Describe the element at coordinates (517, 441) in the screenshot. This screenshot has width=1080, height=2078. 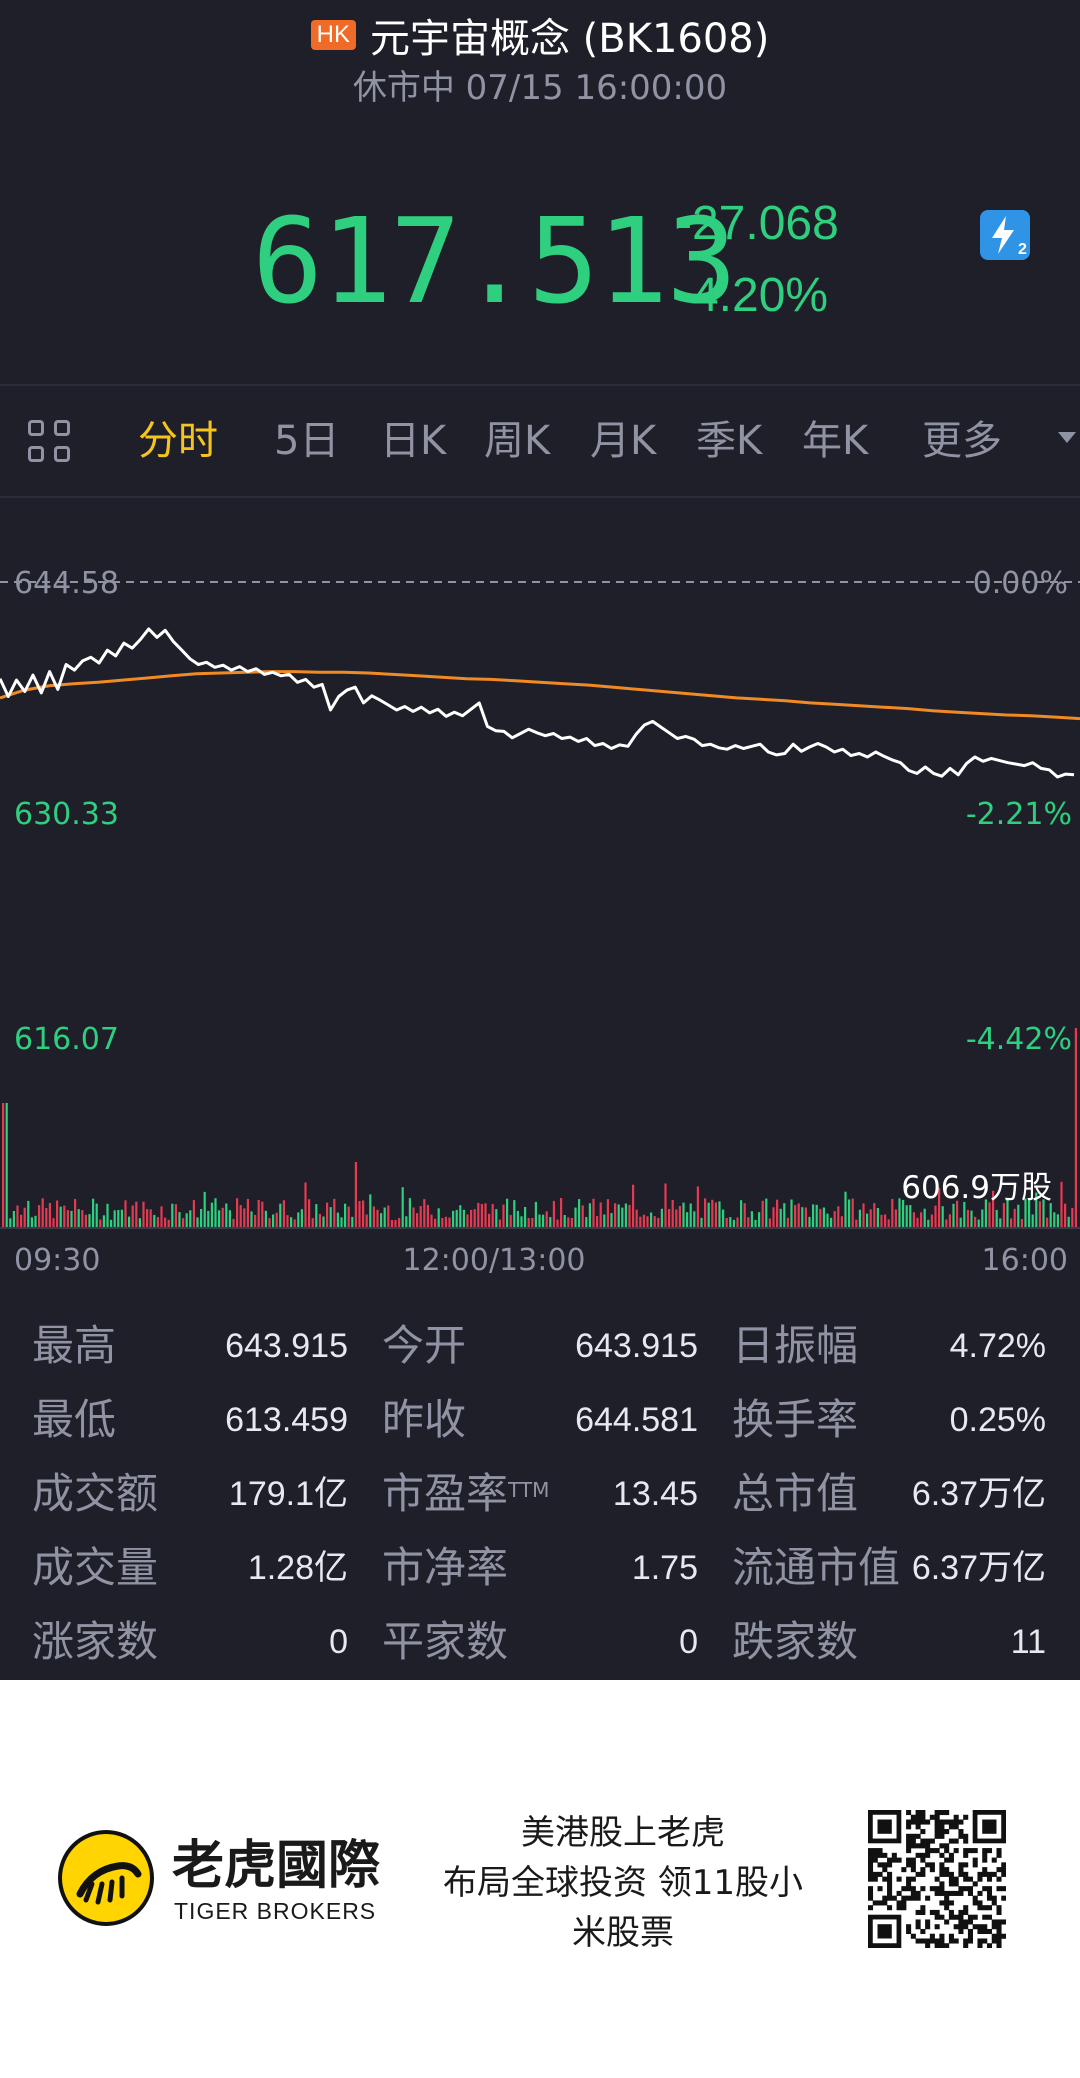
I see `tab-weekly-k: 周K` at that location.